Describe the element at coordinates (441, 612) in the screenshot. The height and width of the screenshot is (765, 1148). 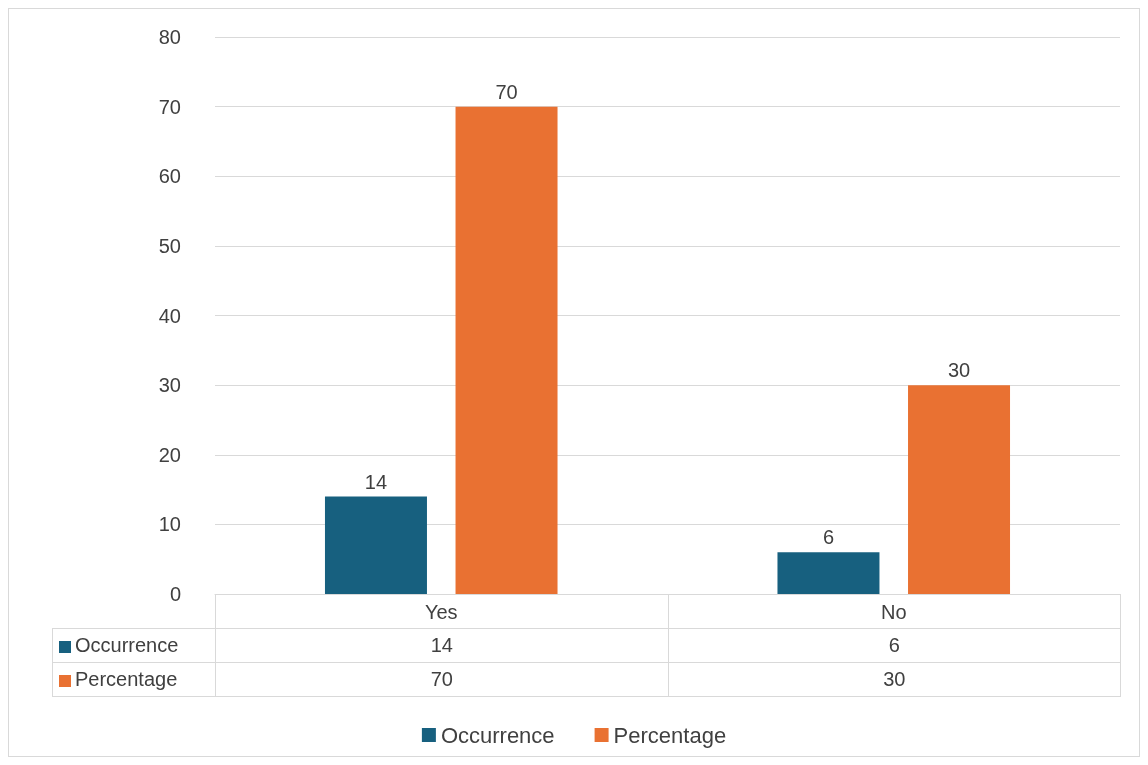
I see `x-tick-label: Yes` at that location.